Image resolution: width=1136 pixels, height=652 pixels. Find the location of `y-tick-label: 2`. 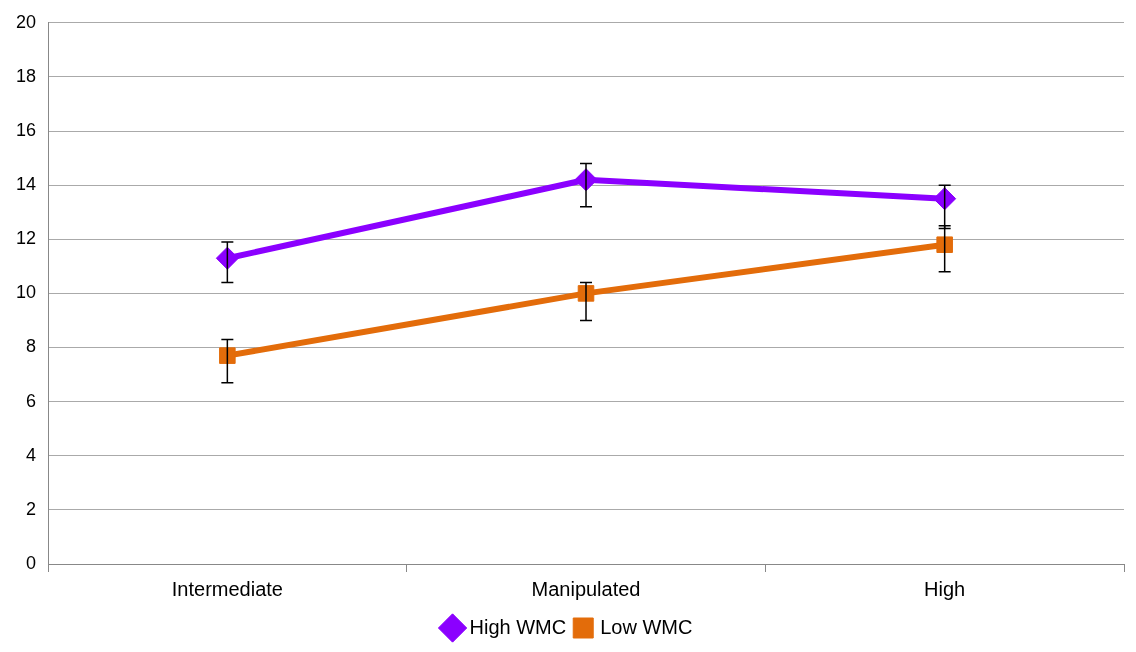

y-tick-label: 2 is located at coordinates (31, 508).